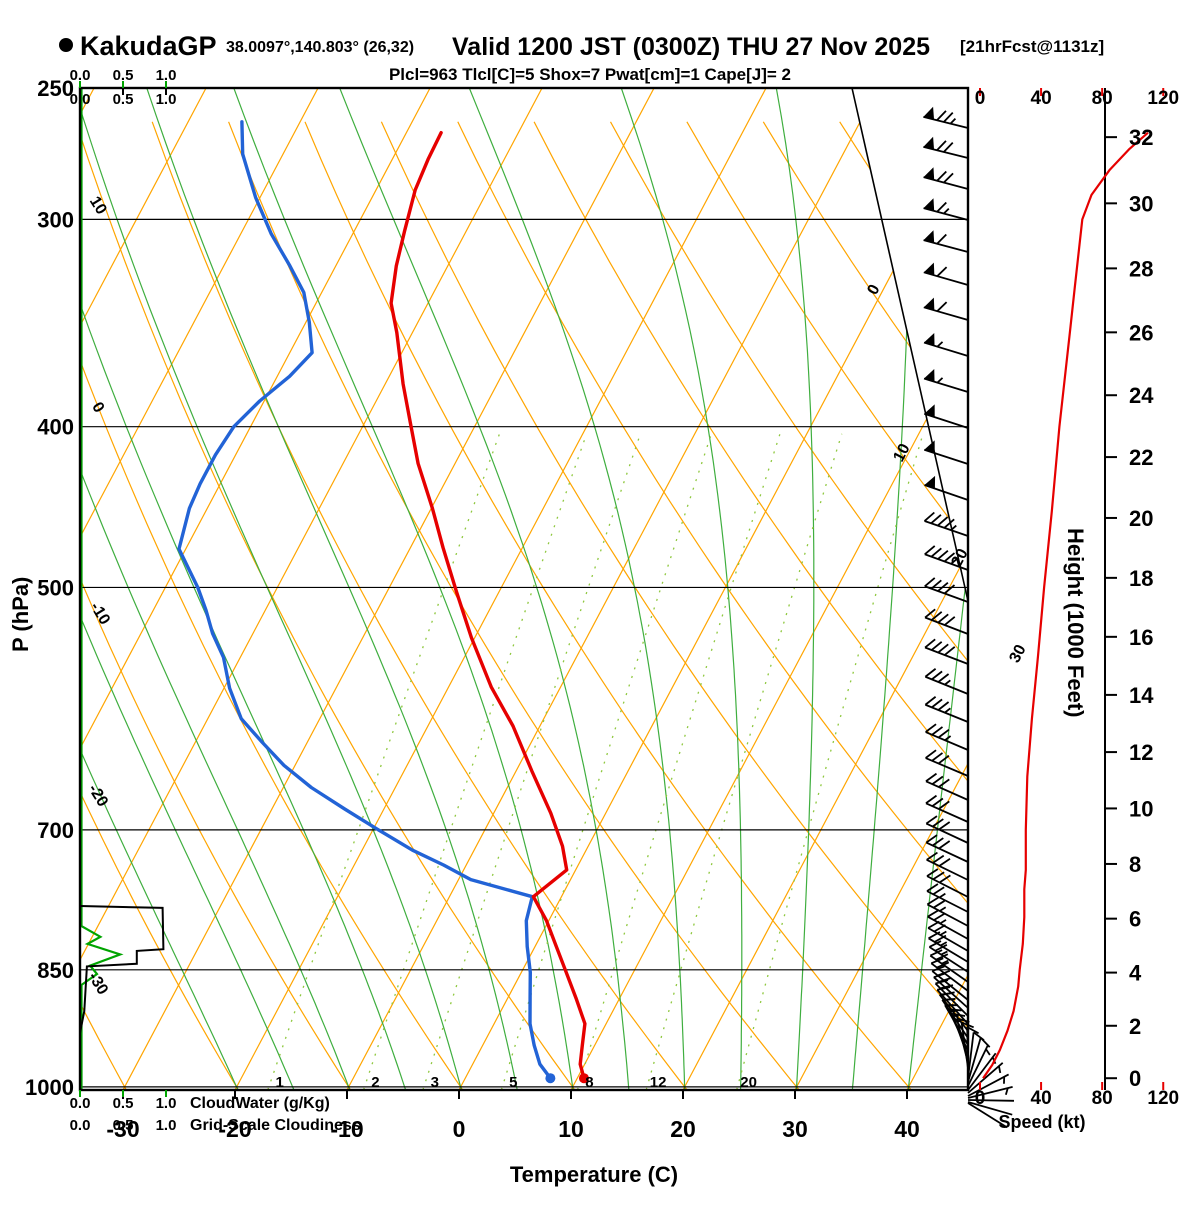 This screenshot has width=1200, height=1205. Describe the element at coordinates (589, 1082) in the screenshot. I see `mixing-ratio-label: 8` at that location.